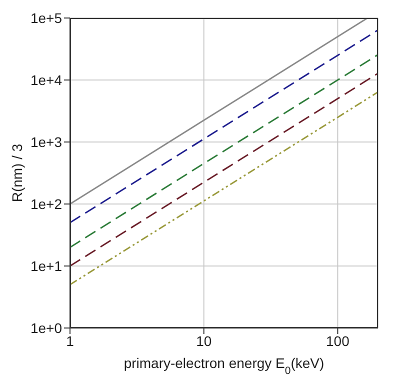 This screenshot has width=398, height=385. Describe the element at coordinates (46, 142) in the screenshot. I see `y-tick-label: 1e+3` at that location.